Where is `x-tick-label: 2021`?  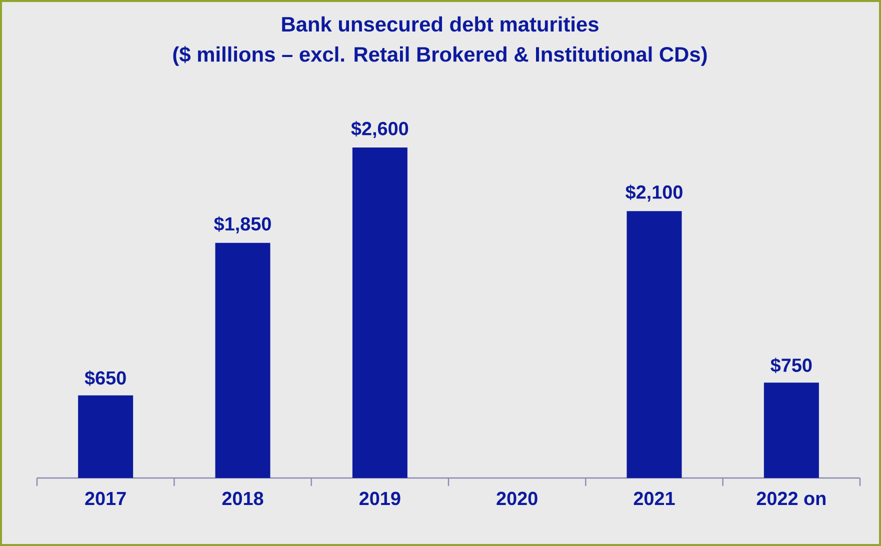 x-tick-label: 2021 is located at coordinates (654, 499).